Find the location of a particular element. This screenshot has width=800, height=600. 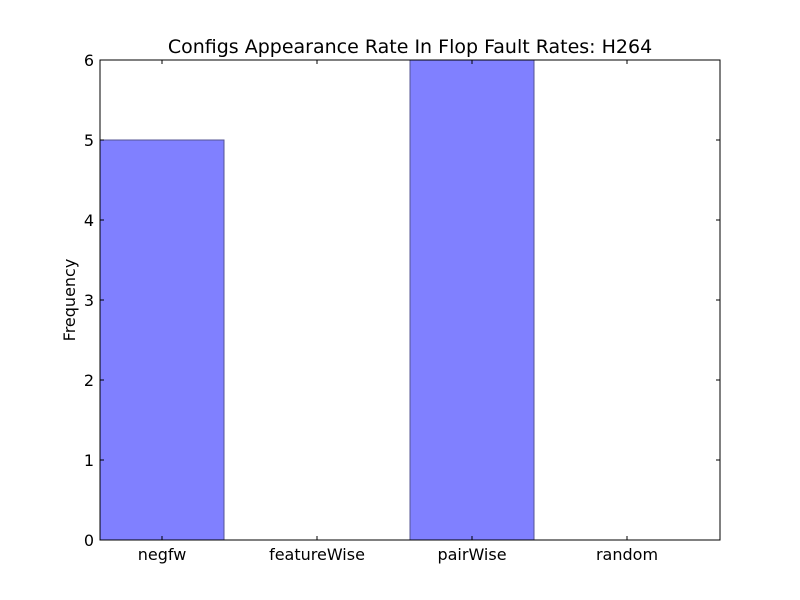

x-tick-label: pairWise is located at coordinates (471, 554).